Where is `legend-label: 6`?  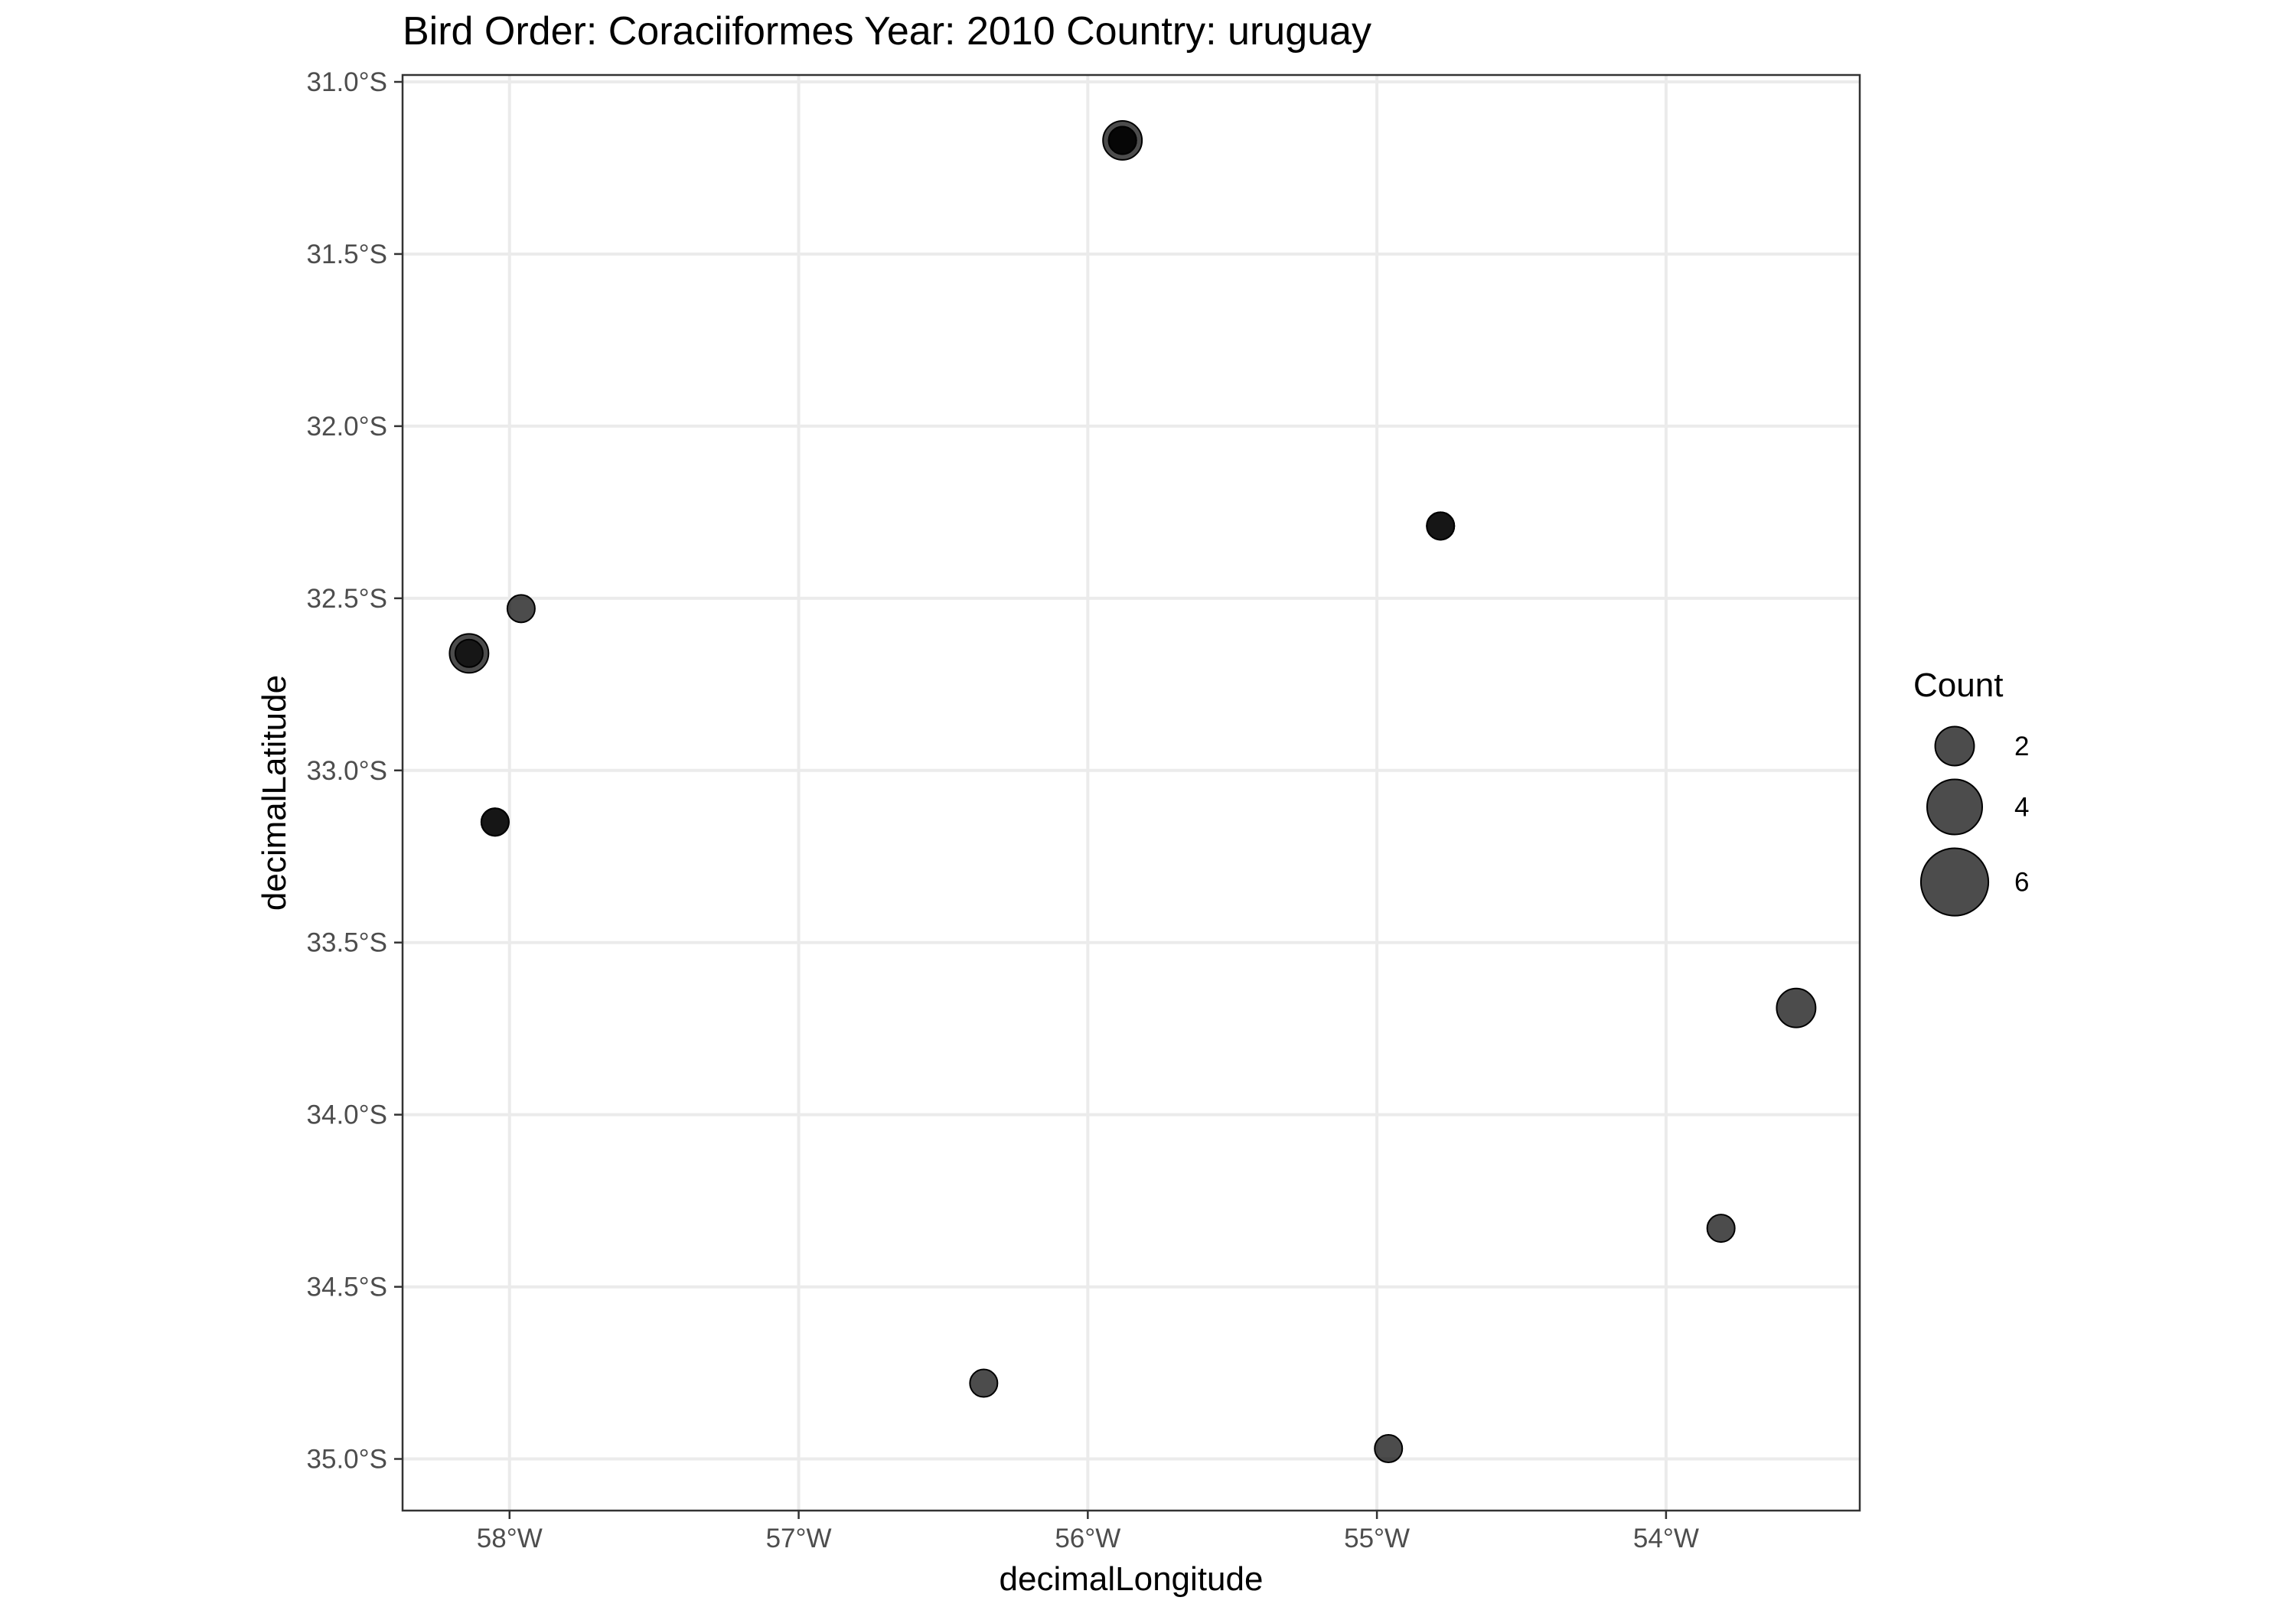 legend-label: 6 is located at coordinates (2021, 883).